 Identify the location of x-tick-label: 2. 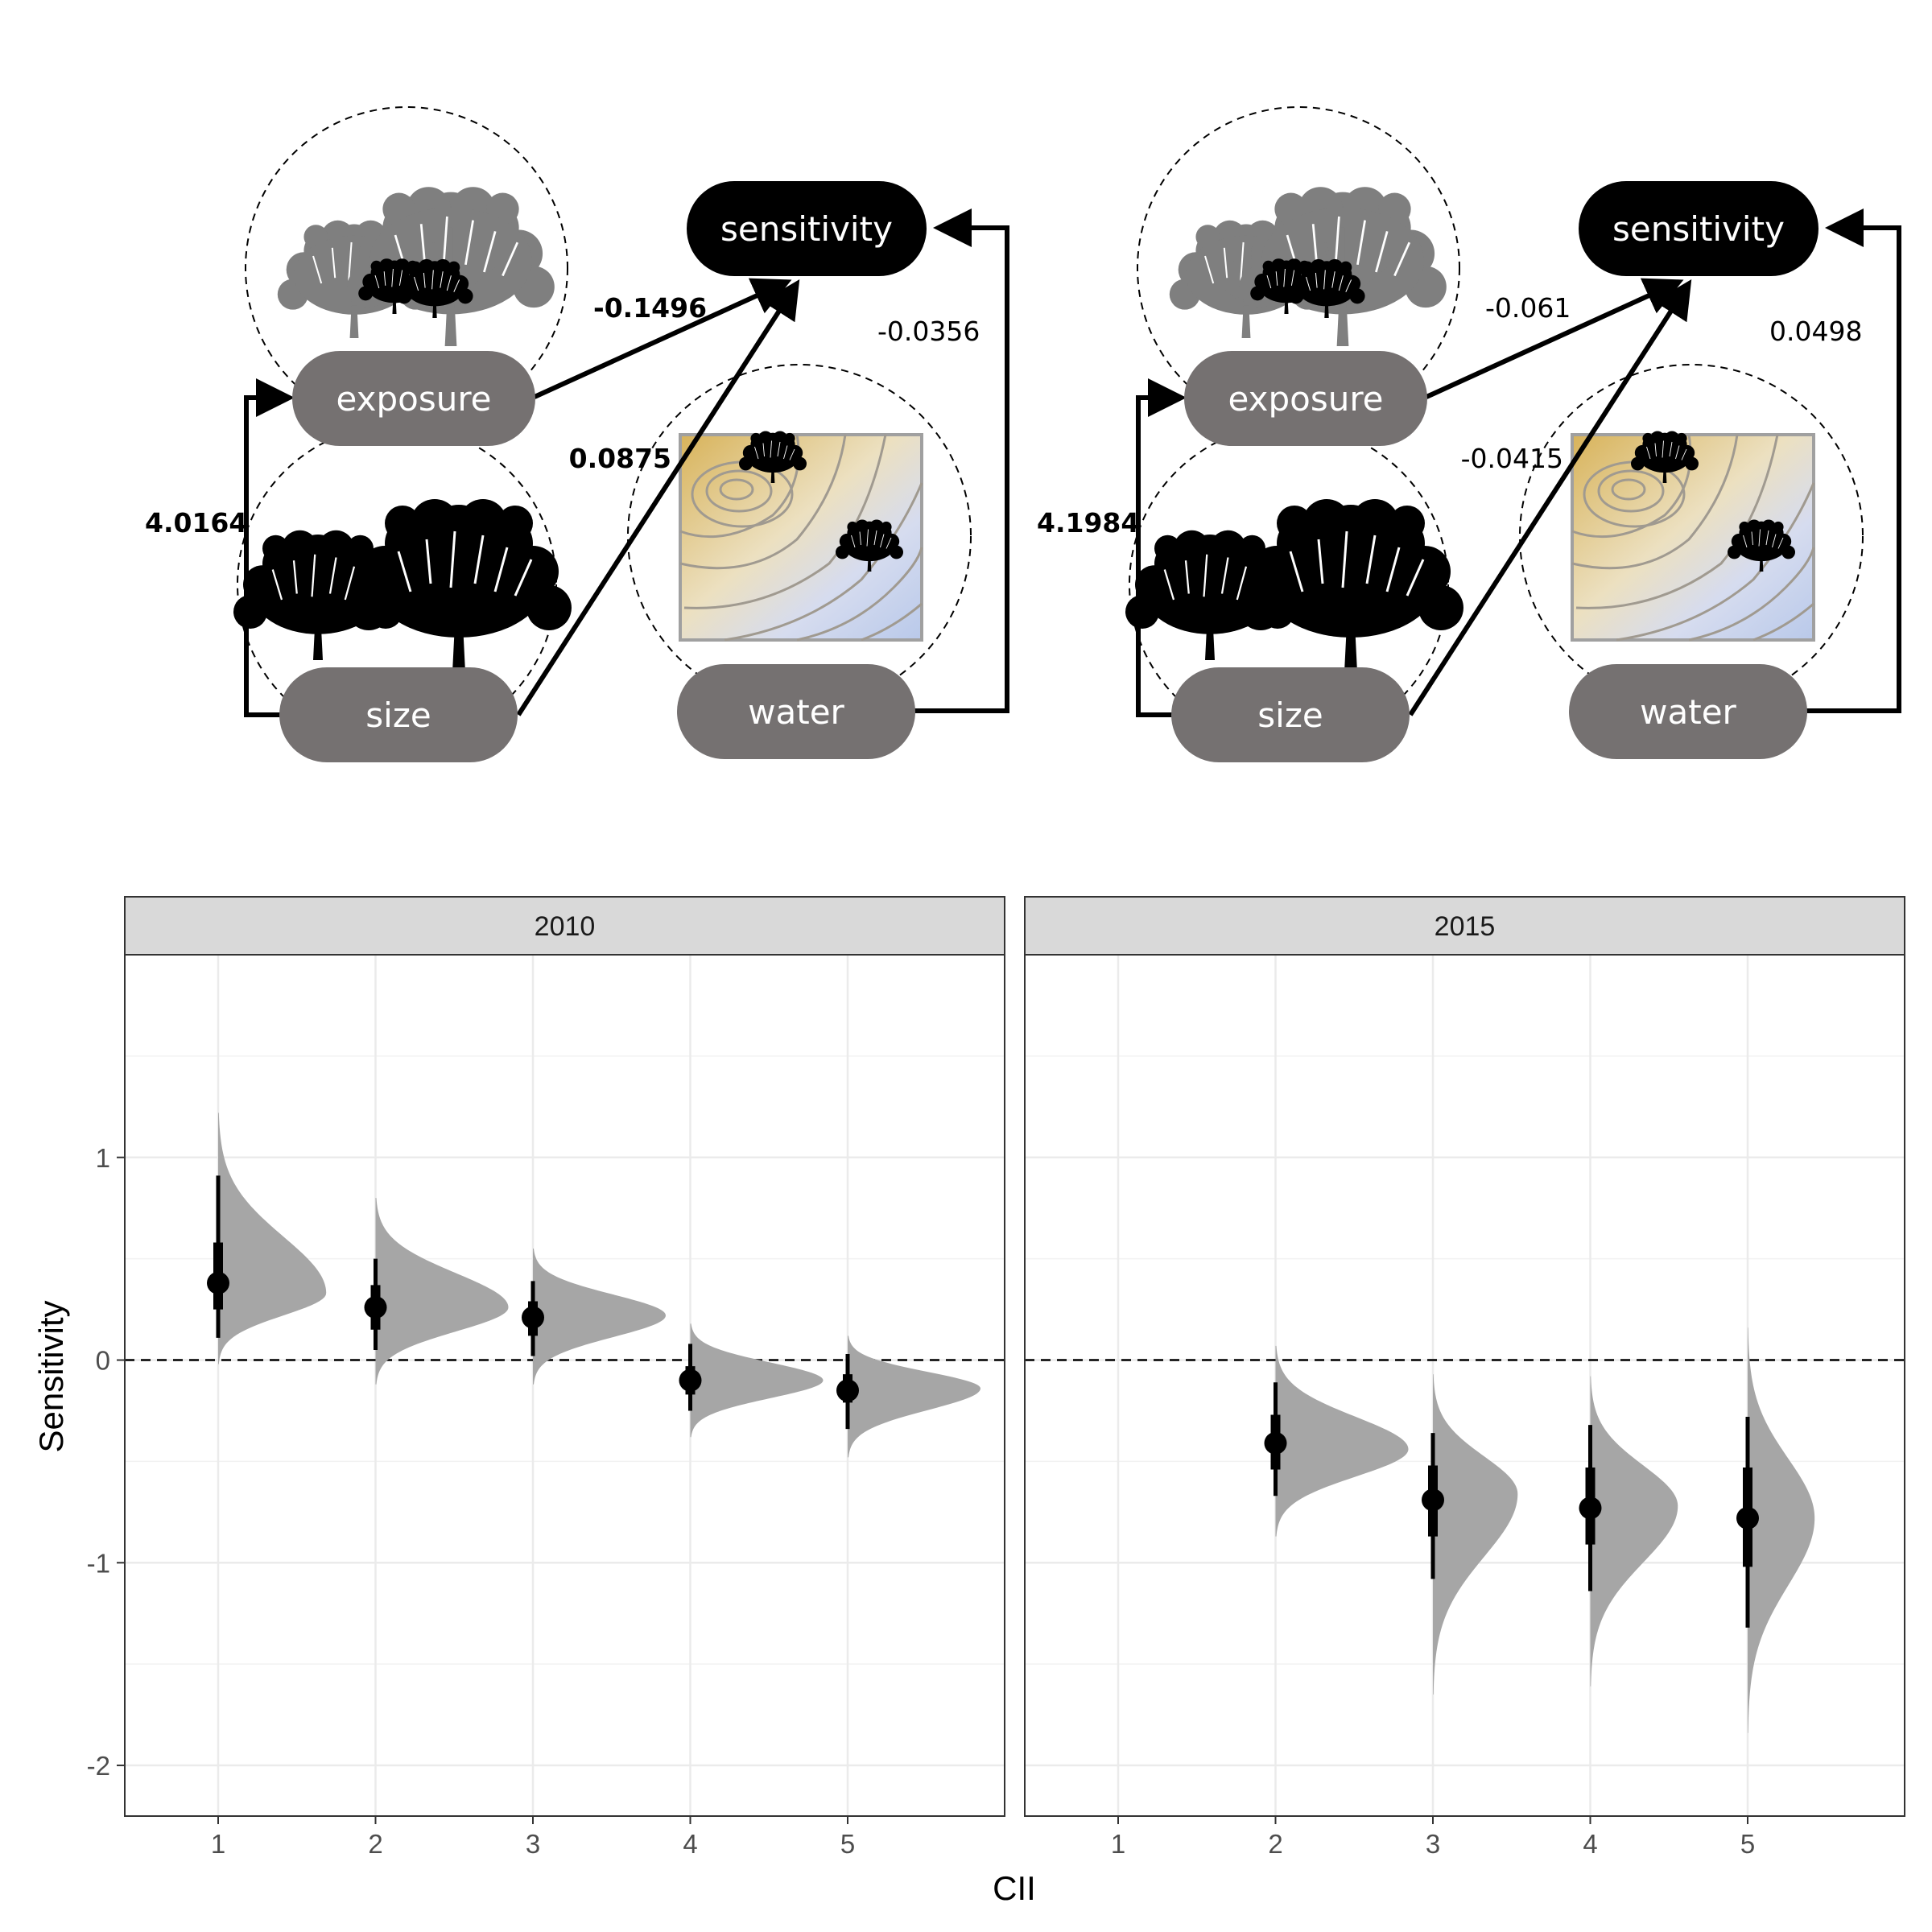
(375, 1844).